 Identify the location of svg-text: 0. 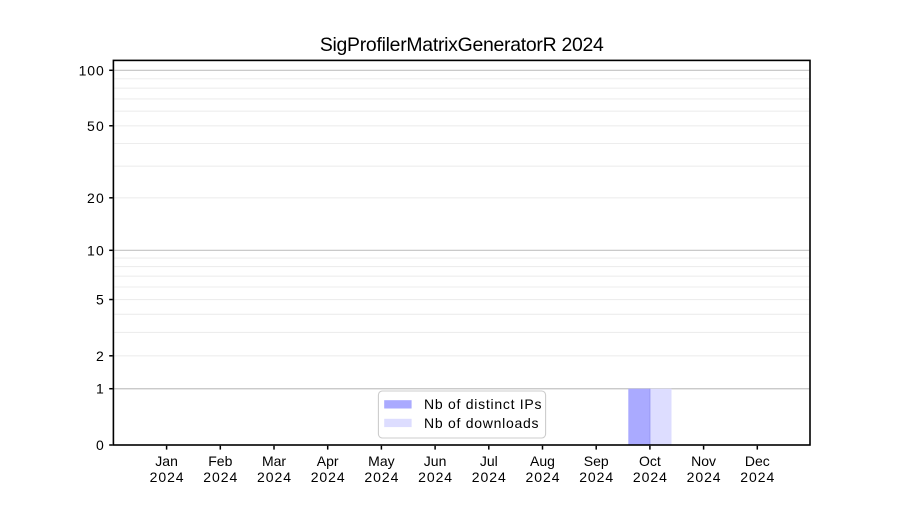
(100, 445).